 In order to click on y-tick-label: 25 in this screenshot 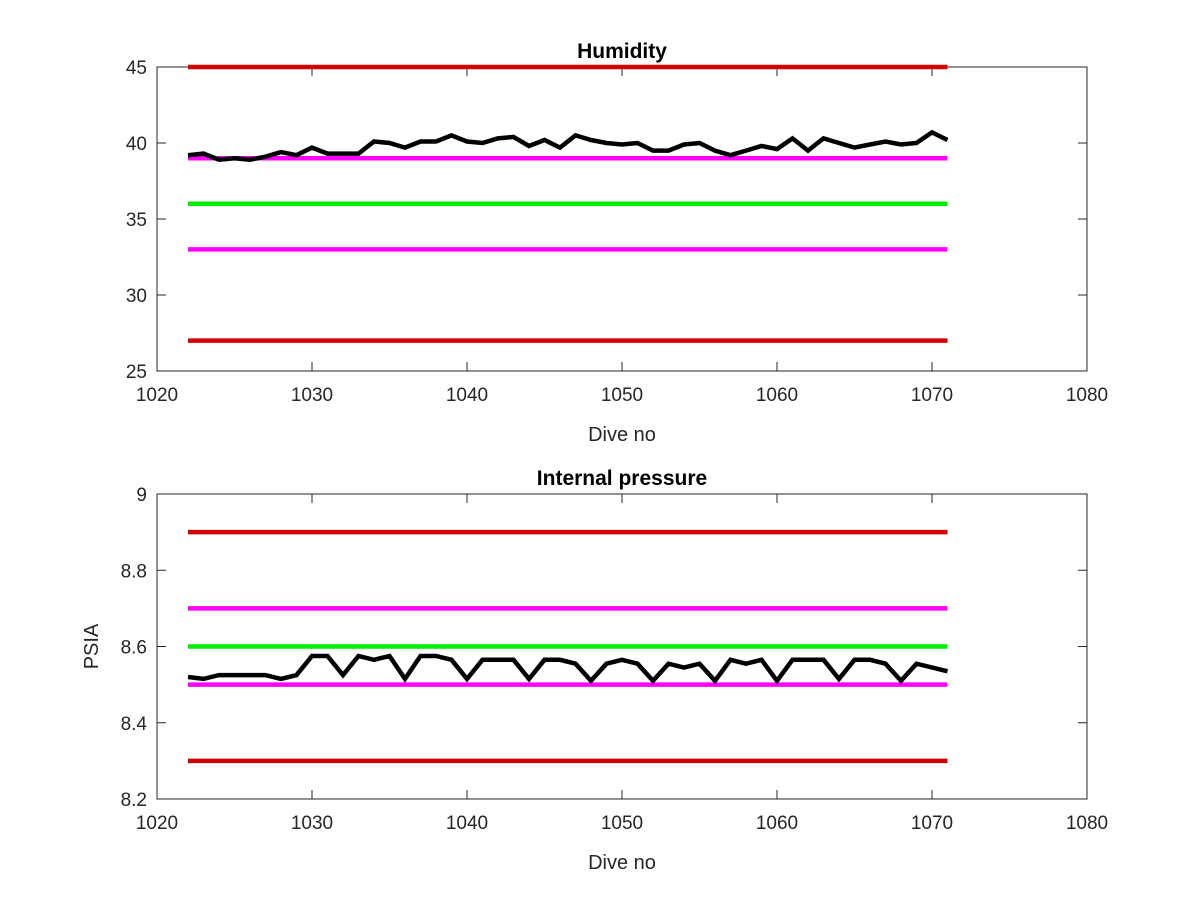, I will do `click(136, 372)`.